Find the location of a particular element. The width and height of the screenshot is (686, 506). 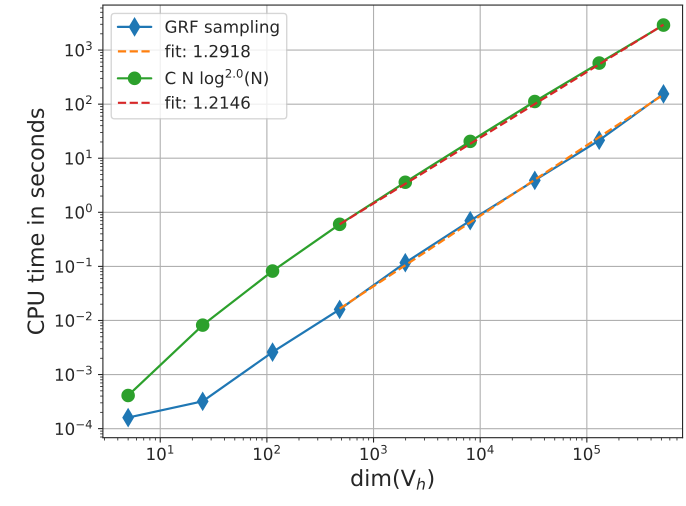

legend-label: fit: 1.2146 is located at coordinates (207, 102).